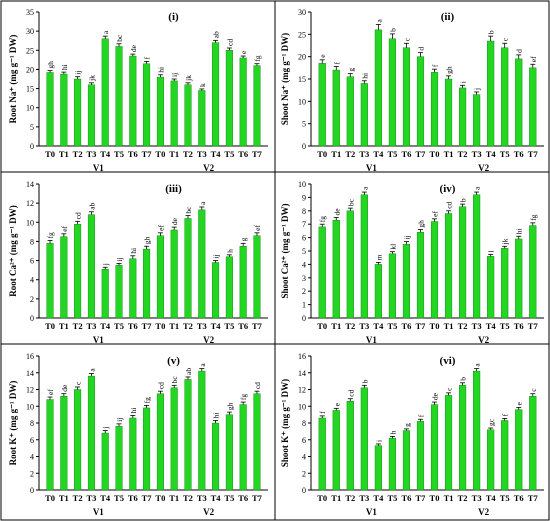 This screenshot has width=550, height=521. What do you see at coordinates (336, 212) in the screenshot?
I see `significance-letter: de` at bounding box center [336, 212].